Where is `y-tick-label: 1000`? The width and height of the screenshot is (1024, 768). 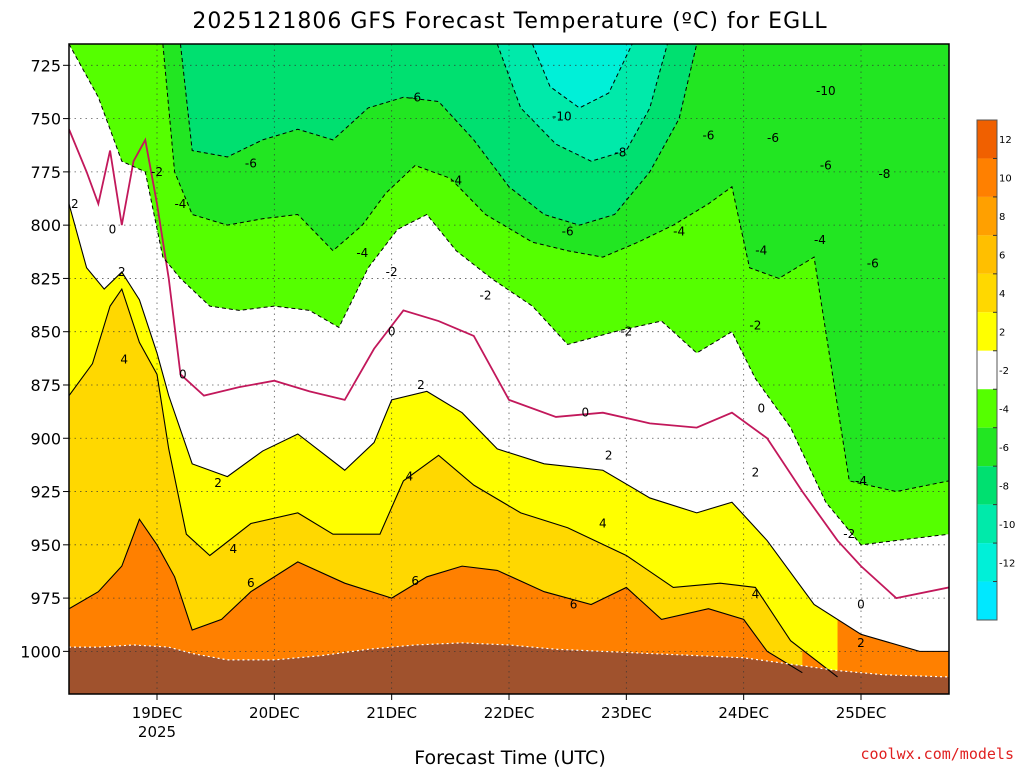 y-tick-label: 1000 is located at coordinates (40, 651).